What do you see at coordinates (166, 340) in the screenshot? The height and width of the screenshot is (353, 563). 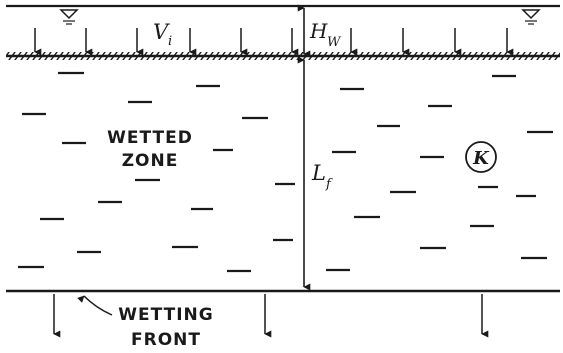 I see `wetting-front-label: FRONT` at bounding box center [166, 340].